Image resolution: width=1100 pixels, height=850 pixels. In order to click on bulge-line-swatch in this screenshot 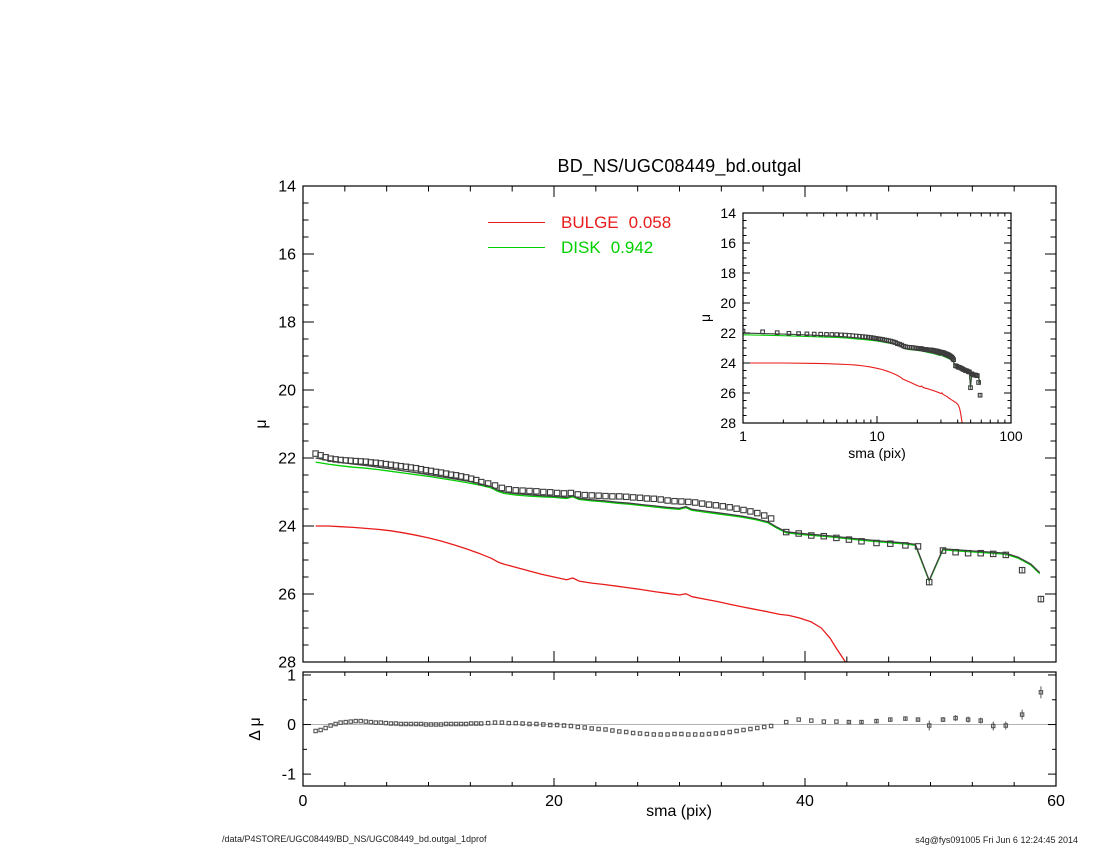, I will do `click(516, 222)`.